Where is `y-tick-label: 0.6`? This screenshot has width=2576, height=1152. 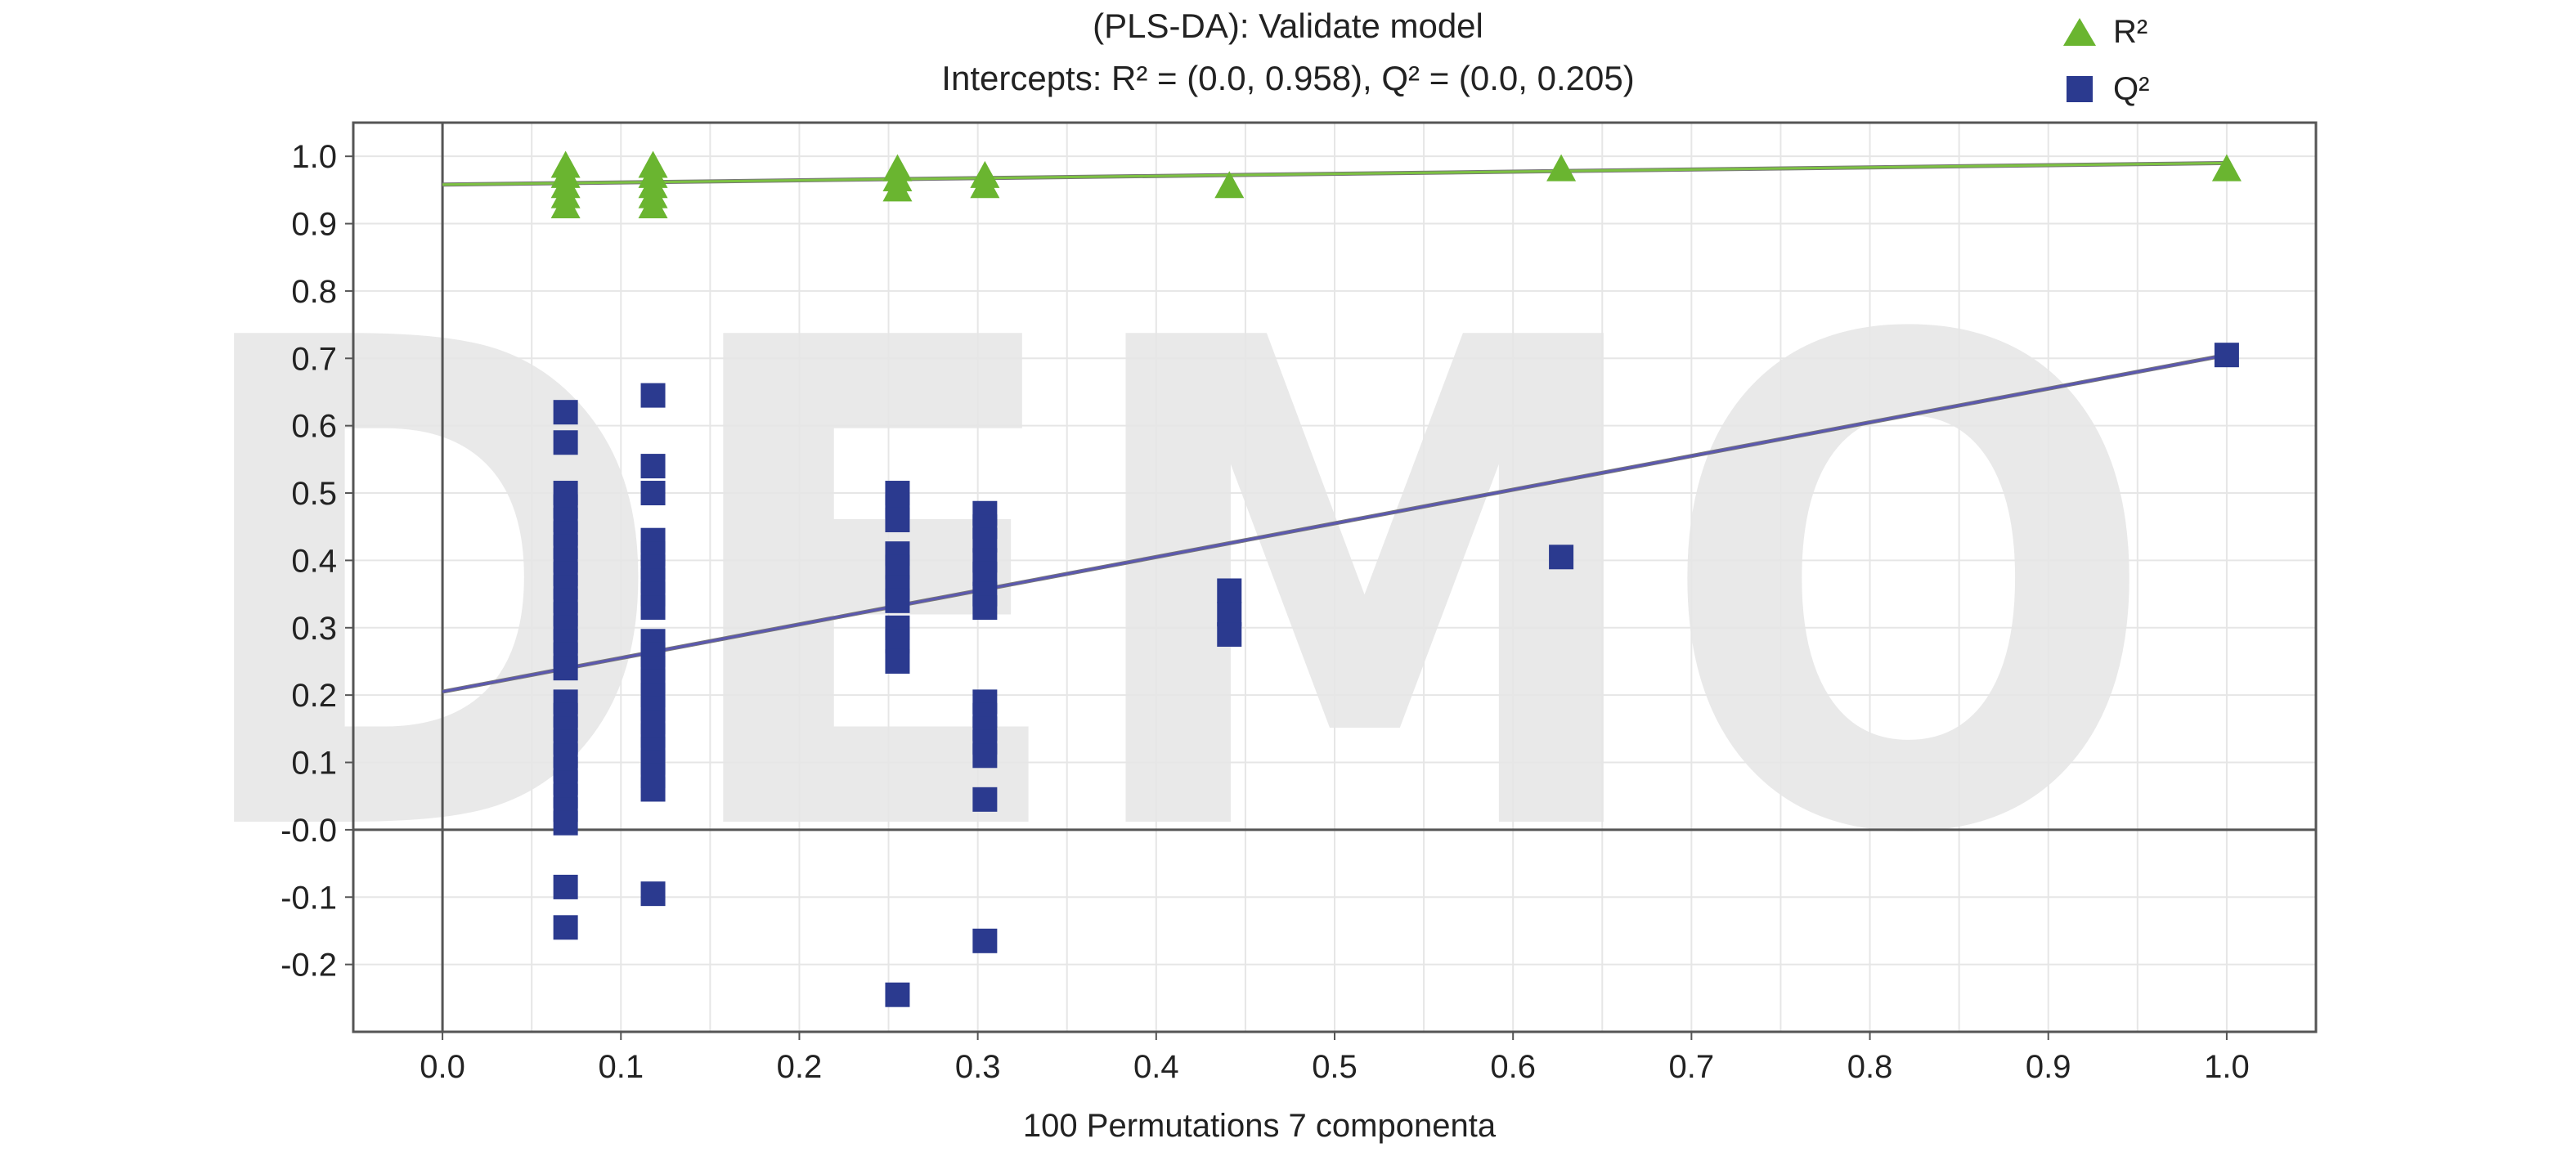
y-tick-label: 0.6 is located at coordinates (314, 427).